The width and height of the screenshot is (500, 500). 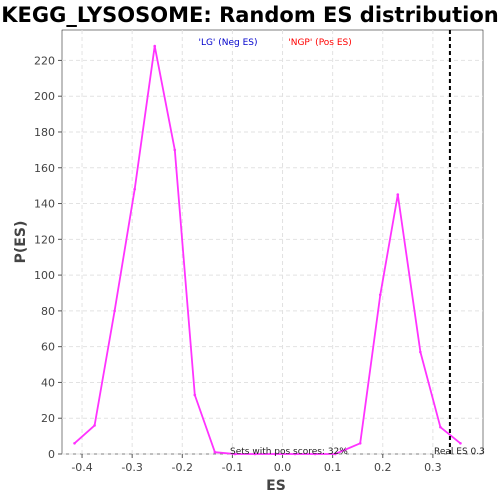 What do you see at coordinates (289, 452) in the screenshot?
I see `pos-scores-annotation: Sets with pos scores: 32%` at bounding box center [289, 452].